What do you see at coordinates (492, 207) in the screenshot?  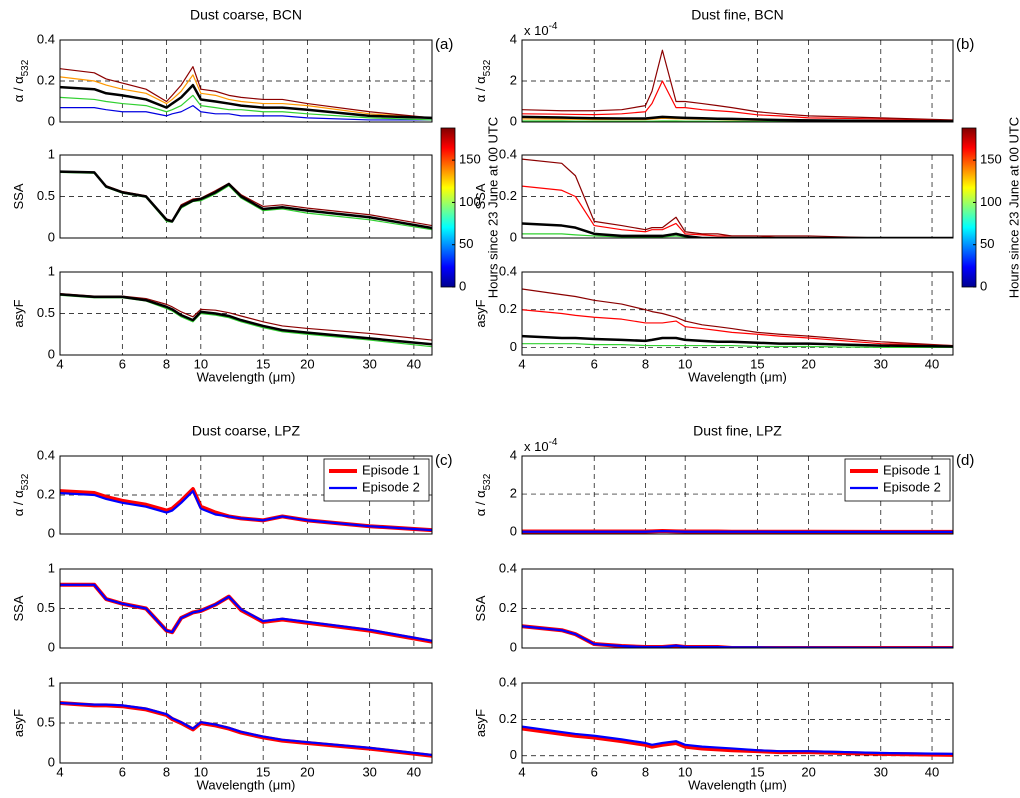 I see `colorbar-label: Hours since 23 June at 00 UTC` at bounding box center [492, 207].